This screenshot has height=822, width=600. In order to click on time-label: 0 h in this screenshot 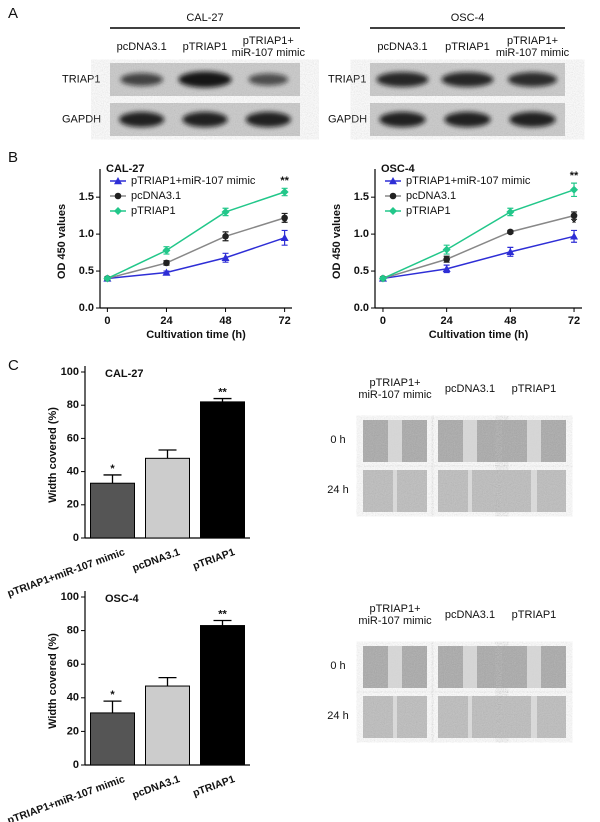, I will do `click(337, 666)`.